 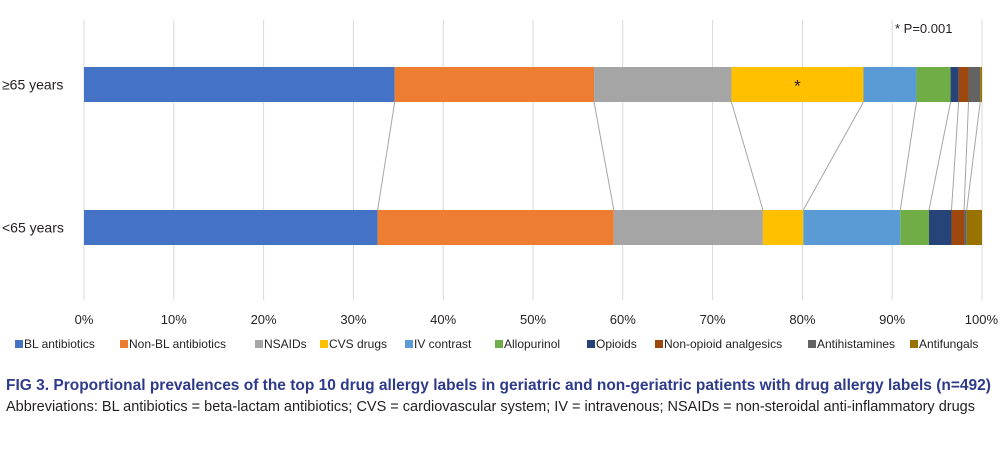 I want to click on legend-item-antifungals: Antifungals, so click(x=944, y=344).